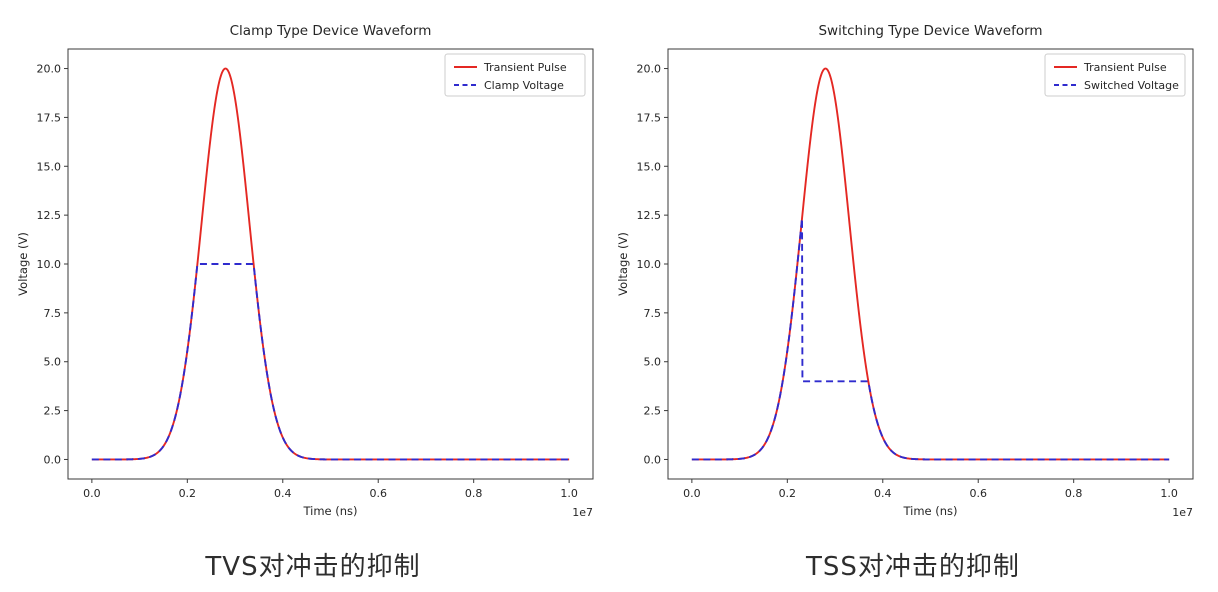 The image size is (1218, 592). I want to click on legend-label: Switched Voltage, so click(1131, 85).